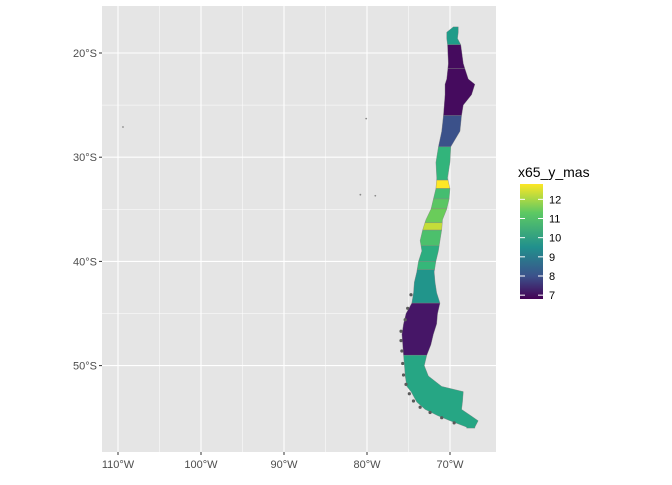 This screenshot has height=485, width=672. I want to click on x-tick-label: 100°W, so click(201, 465).